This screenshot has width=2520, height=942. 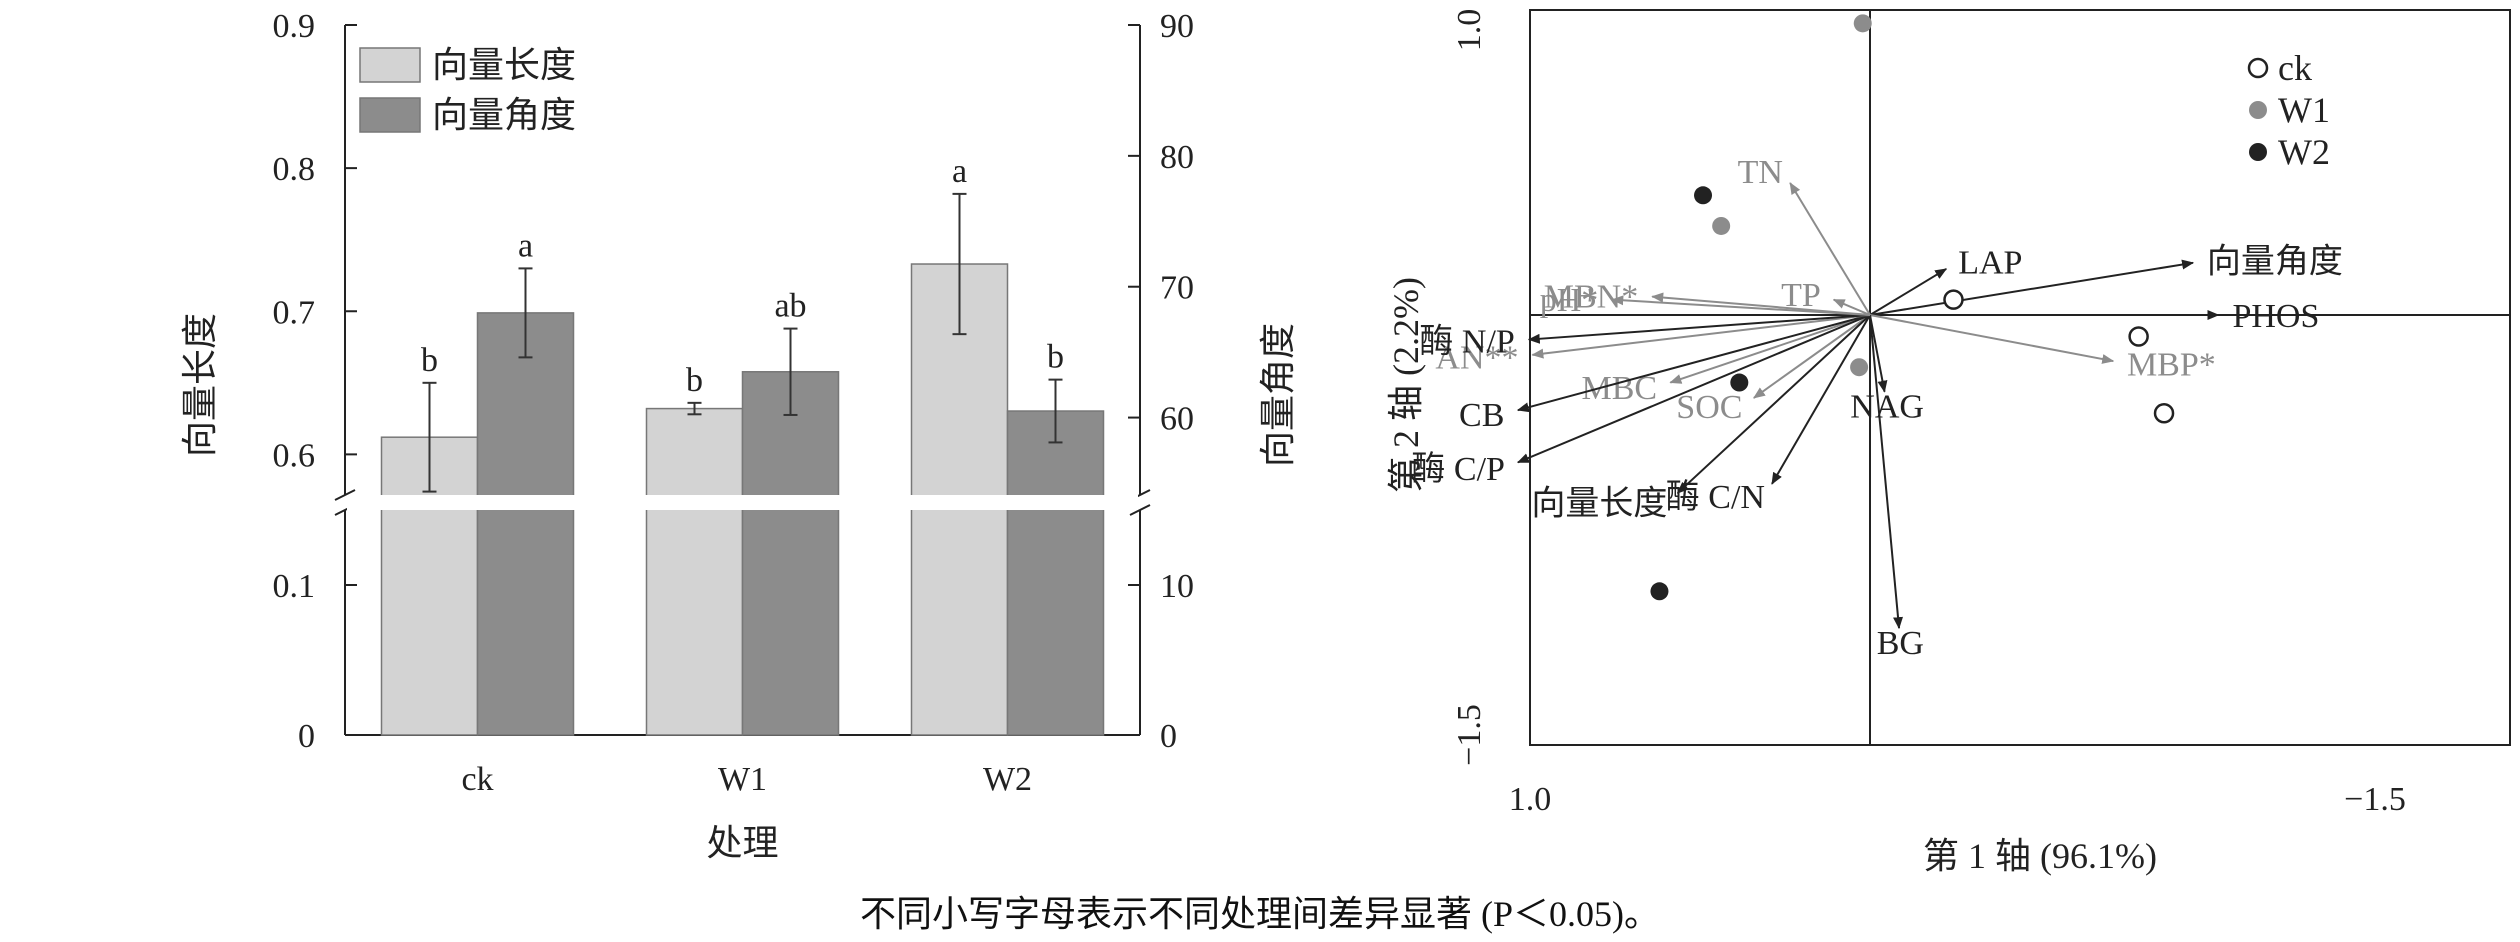 What do you see at coordinates (1990, 263) in the screenshot?
I see `vector-label: LAP` at bounding box center [1990, 263].